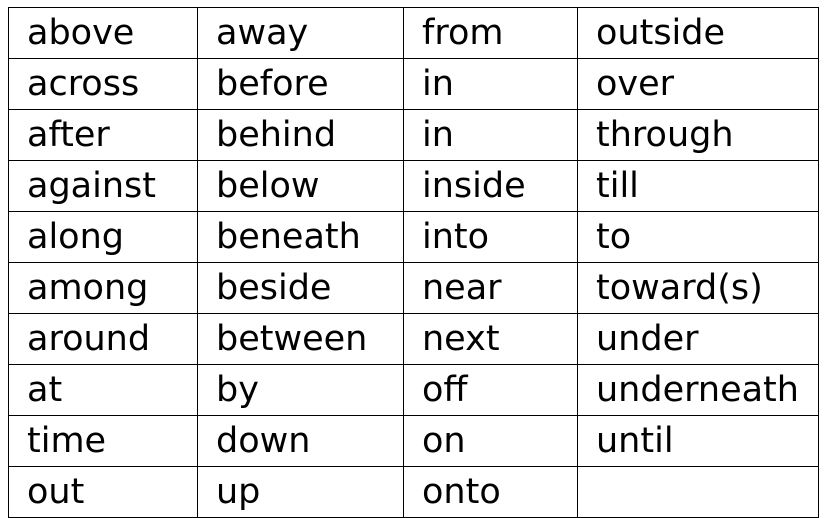 The height and width of the screenshot is (518, 824). I want to click on table-row: at by off underneath, so click(413, 390).